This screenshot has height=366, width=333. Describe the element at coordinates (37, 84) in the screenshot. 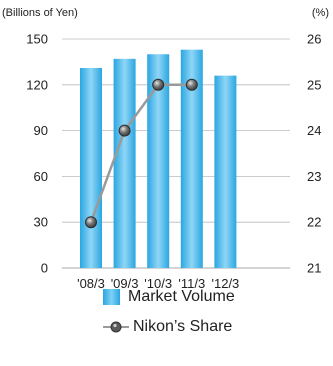

I see `y-left-tick-label: 120` at that location.